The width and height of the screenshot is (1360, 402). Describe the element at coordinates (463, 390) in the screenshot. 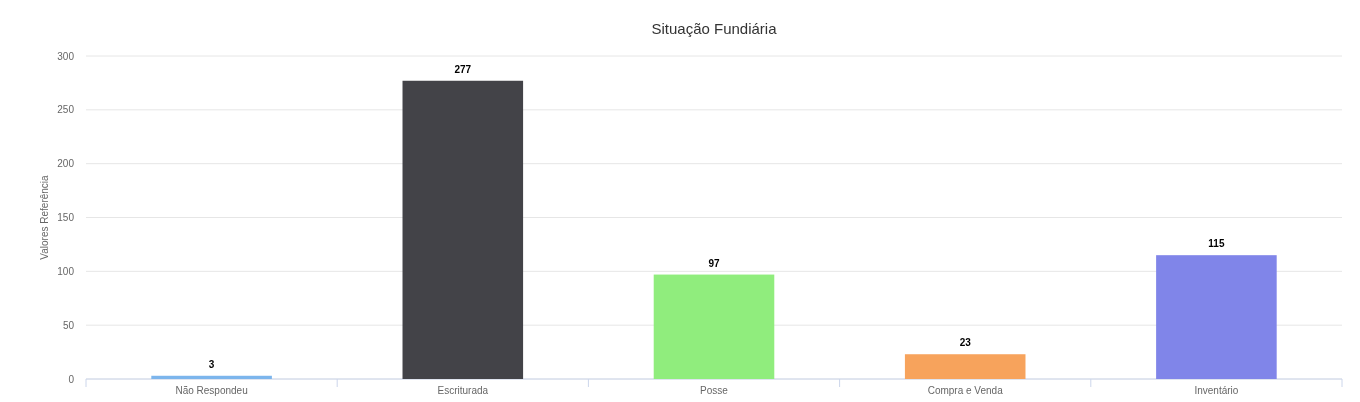

I see `x-tick-label: Escriturada` at that location.